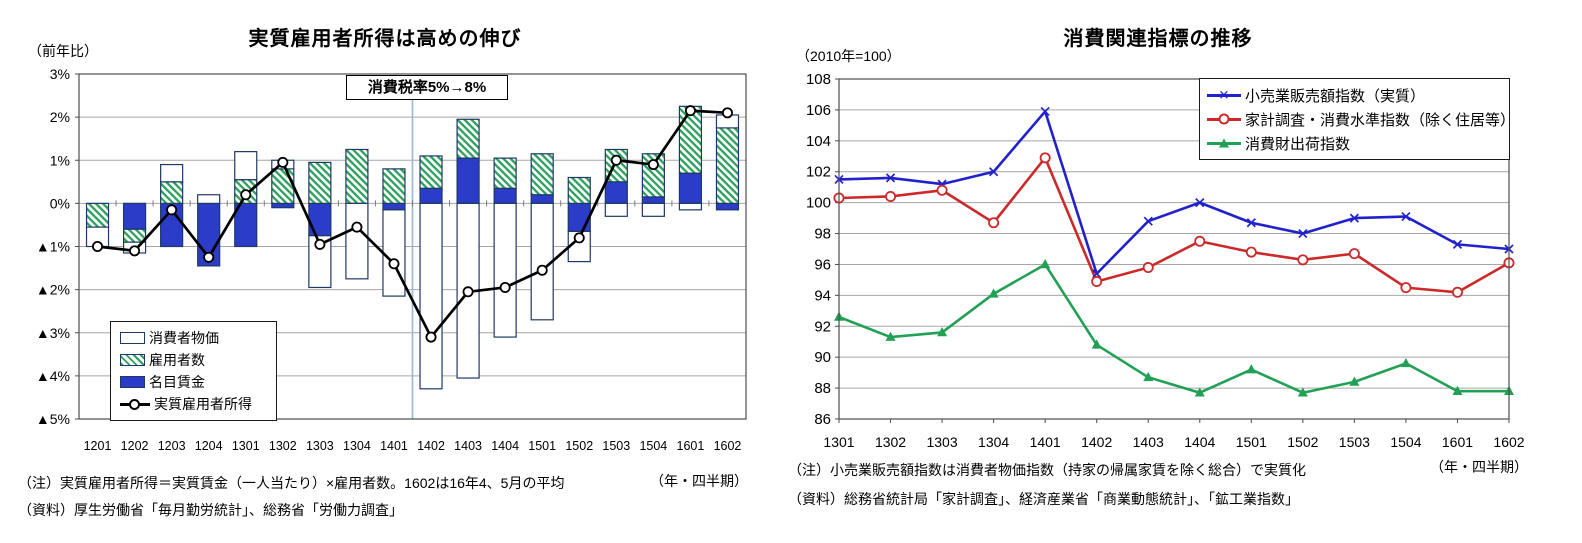 Image resolution: width=1582 pixels, height=543 pixels. I want to click on y-tick-label: ▲1%, so click(53, 247).